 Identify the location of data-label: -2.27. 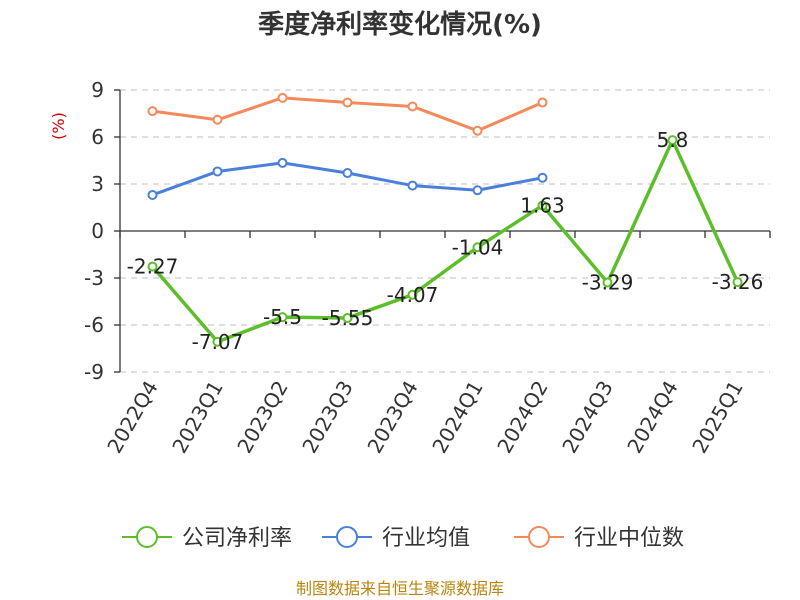
(153, 267).